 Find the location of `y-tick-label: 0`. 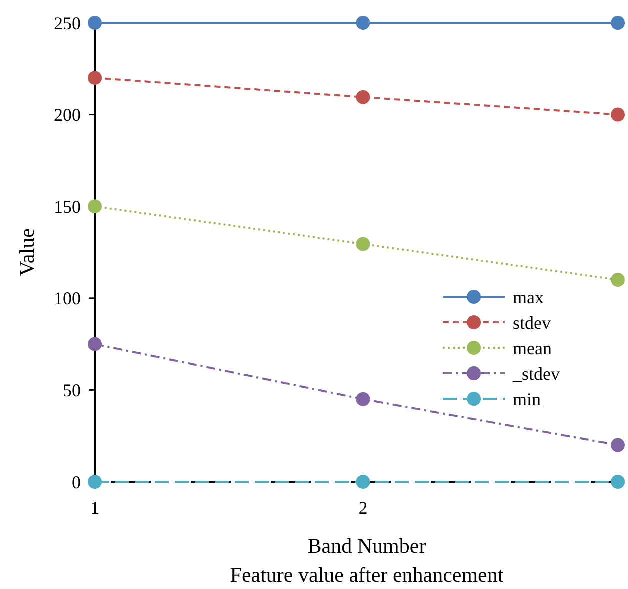

y-tick-label: 0 is located at coordinates (76, 482).